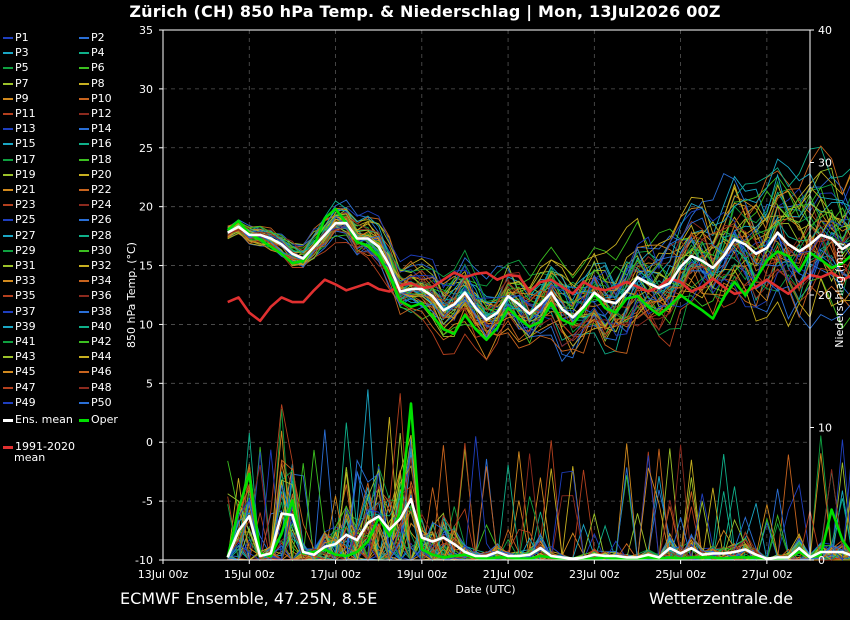  What do you see at coordinates (19, 144) in the screenshot?
I see `legend-item-p15: P15` at bounding box center [19, 144].